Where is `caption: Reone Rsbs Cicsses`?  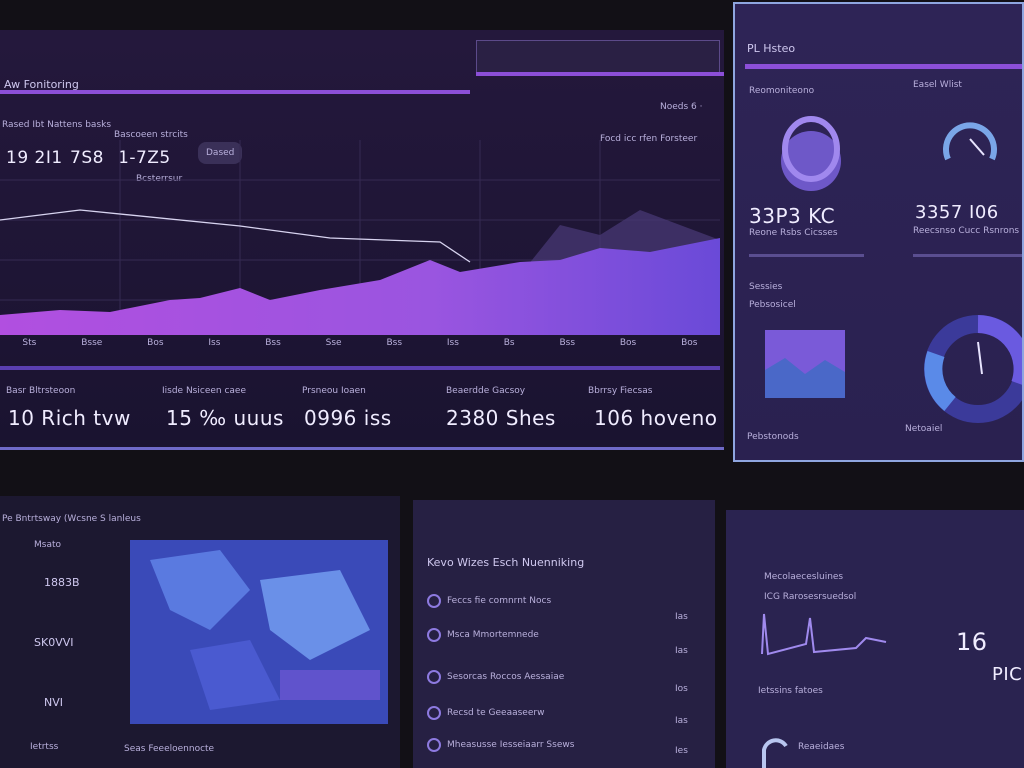 caption: Reone Rsbs Cicsses is located at coordinates (793, 233).